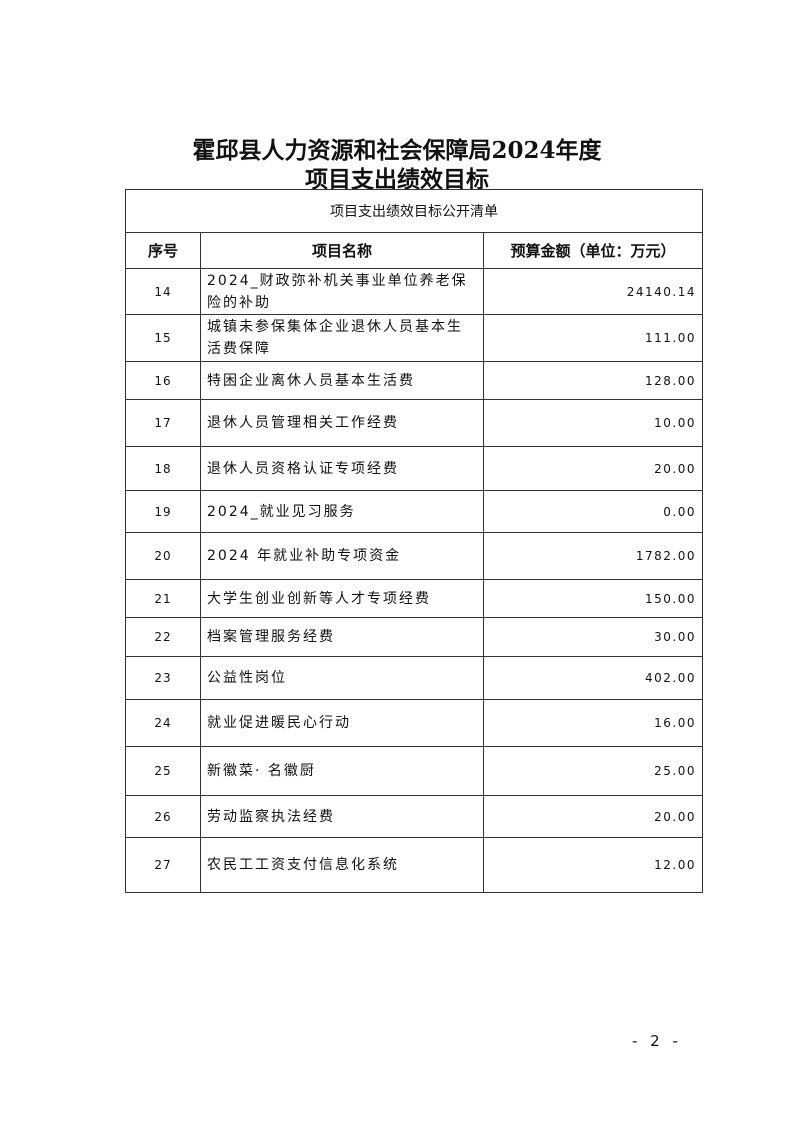 The height and width of the screenshot is (1123, 794). What do you see at coordinates (342, 637) in the screenshot?
I see `row-name: 档案管理服务经费` at bounding box center [342, 637].